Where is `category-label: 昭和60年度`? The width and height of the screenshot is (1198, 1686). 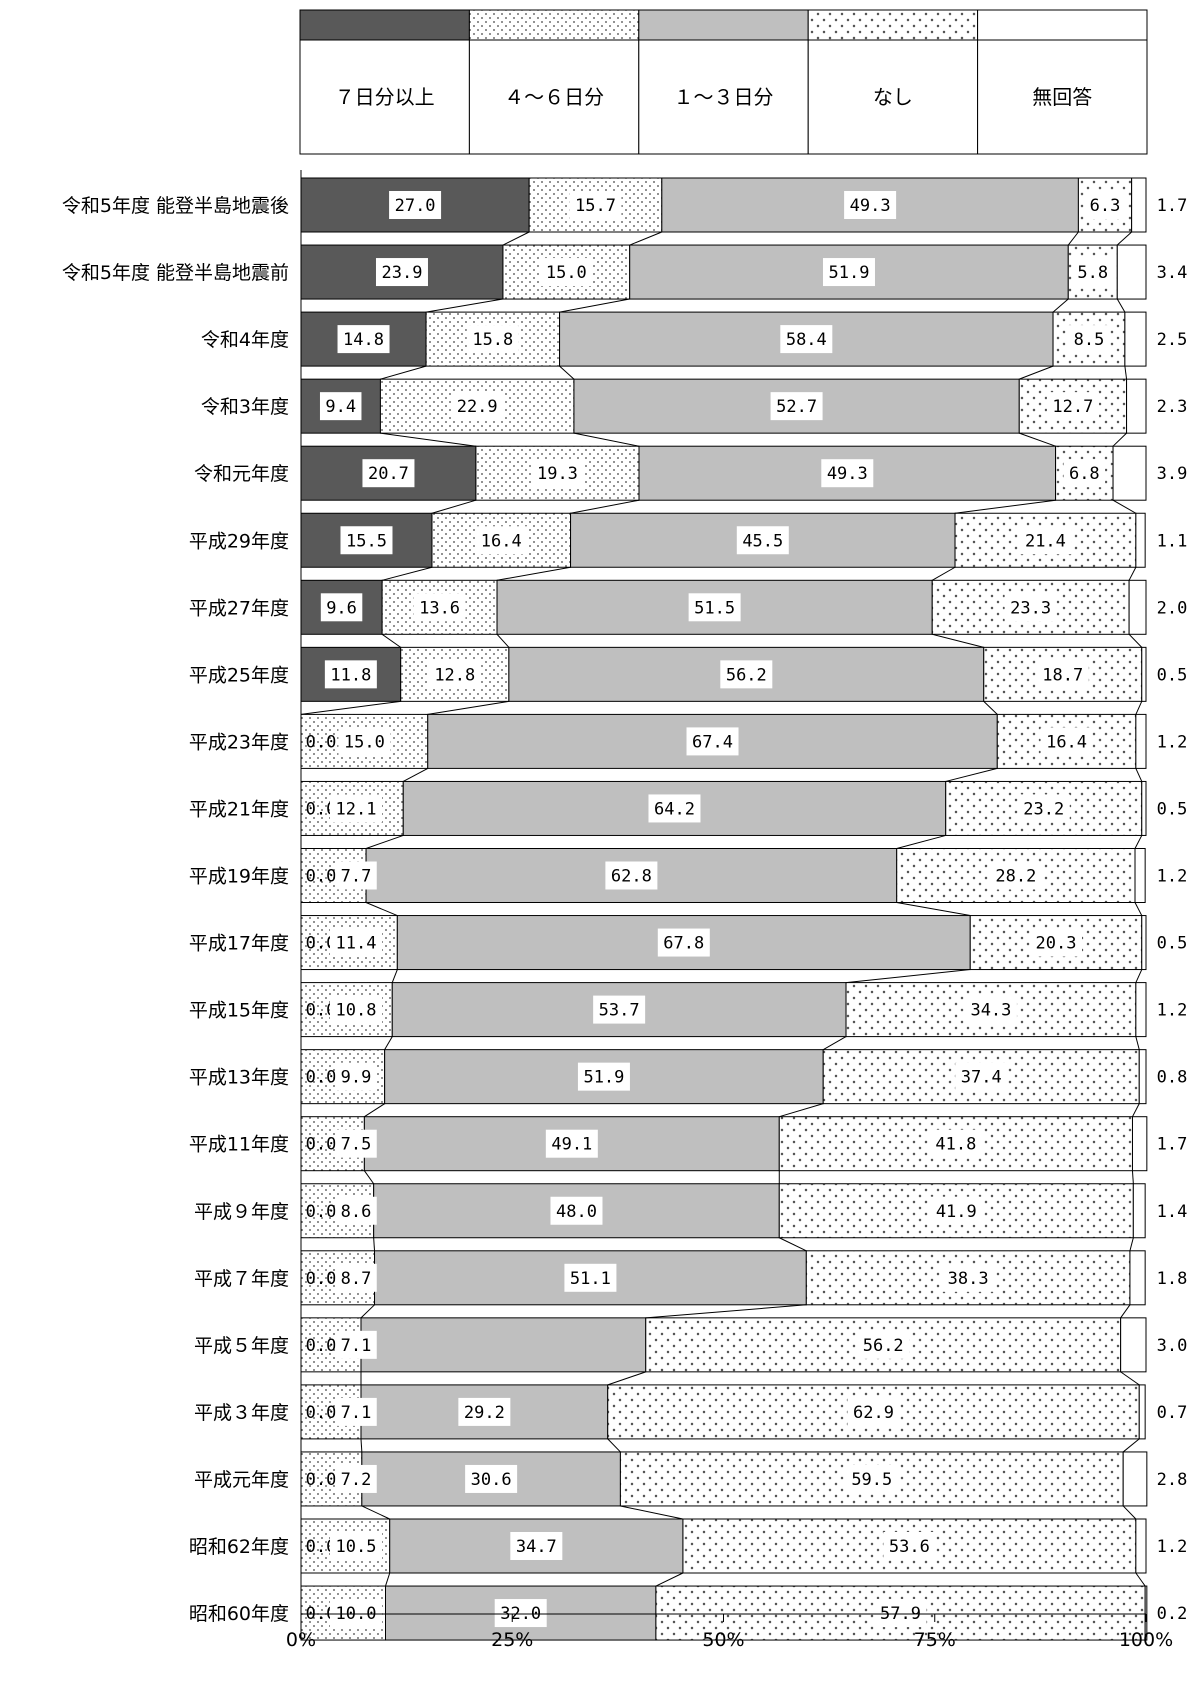
category-label: 昭和60年度 is located at coordinates (239, 1614).